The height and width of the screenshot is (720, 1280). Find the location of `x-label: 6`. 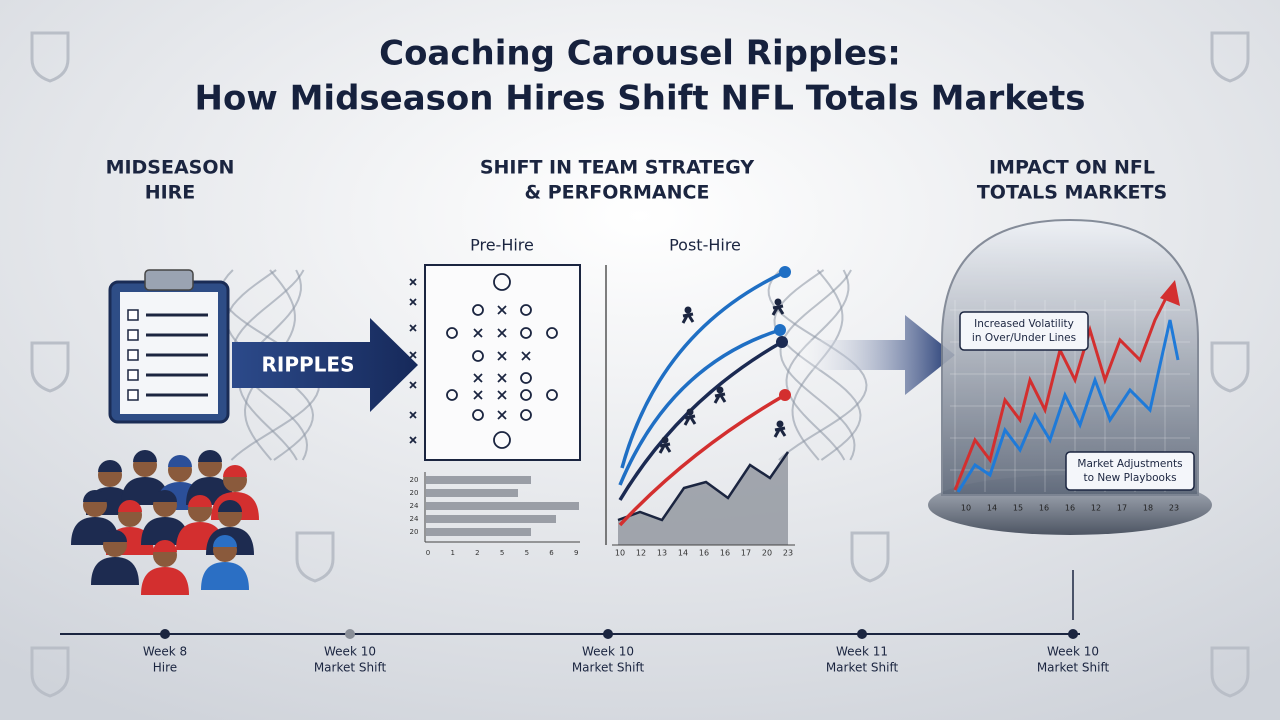

x-label: 6 is located at coordinates (551, 553).